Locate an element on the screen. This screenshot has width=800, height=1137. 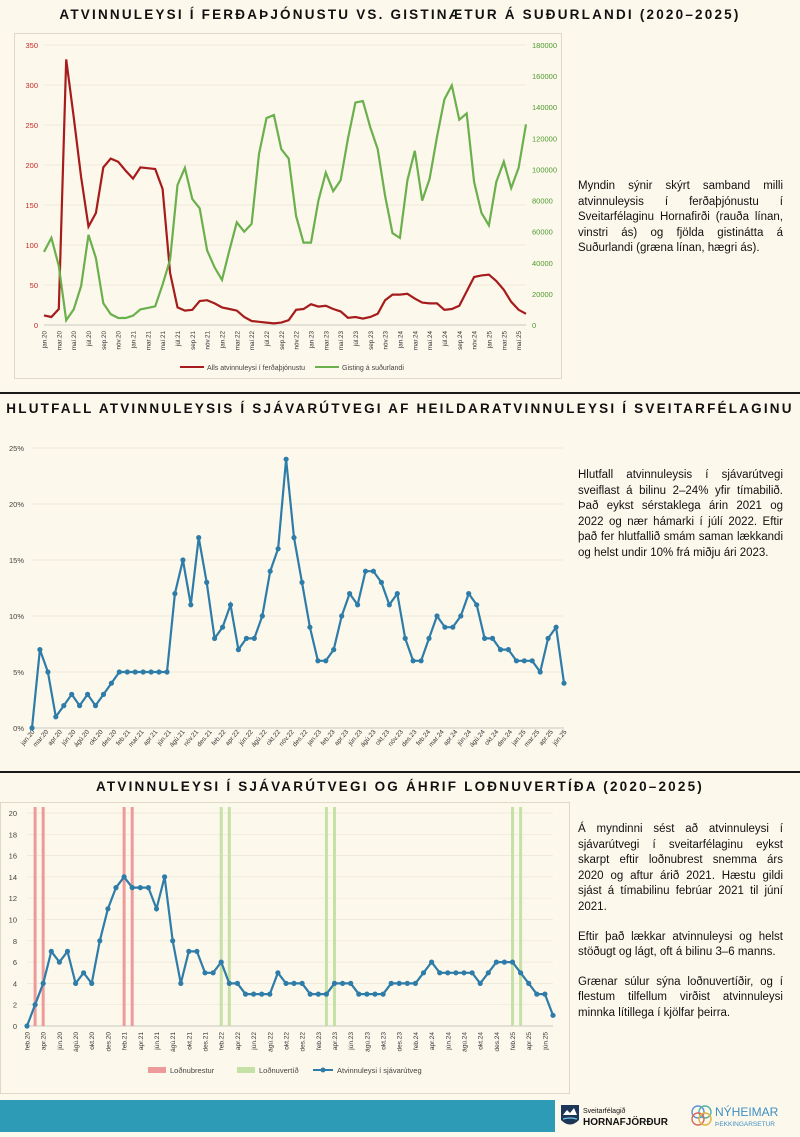
y-right-tick-label: 40000 is located at coordinates (542, 263).